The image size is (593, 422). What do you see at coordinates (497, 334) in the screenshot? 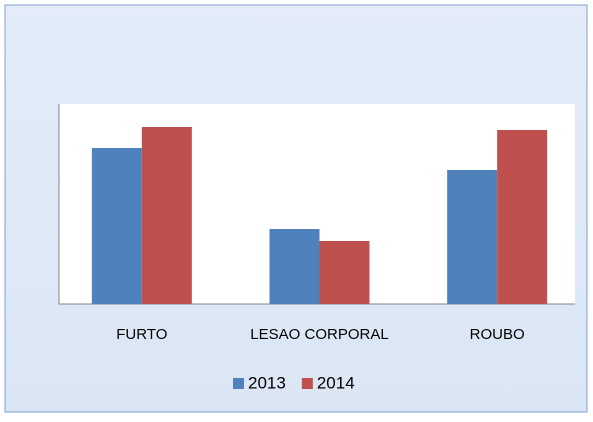
I see `x-tick-label: ROUBO` at bounding box center [497, 334].